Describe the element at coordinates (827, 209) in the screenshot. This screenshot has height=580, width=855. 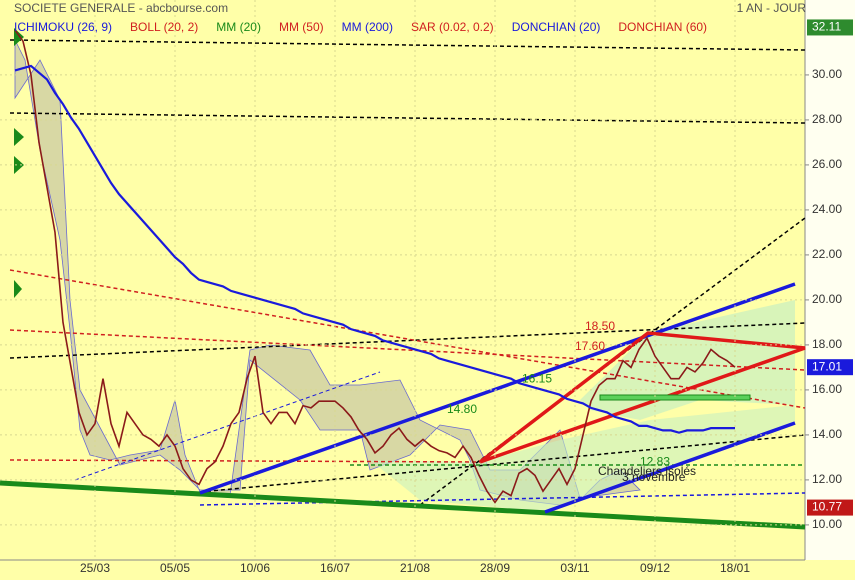
I see `y-tick-label: 24.00` at that location.